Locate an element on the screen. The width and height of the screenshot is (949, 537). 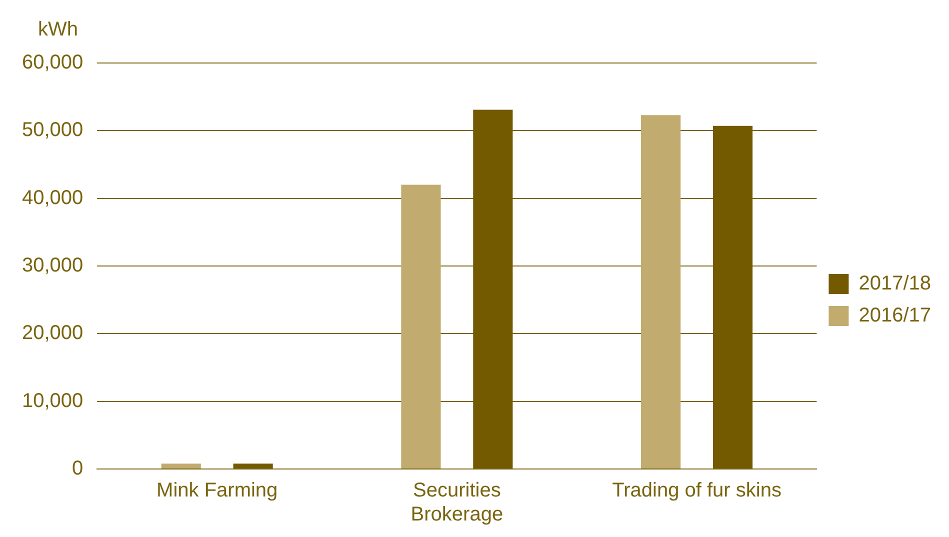
x-tick-label: Securities Brokerage is located at coordinates (457, 503).